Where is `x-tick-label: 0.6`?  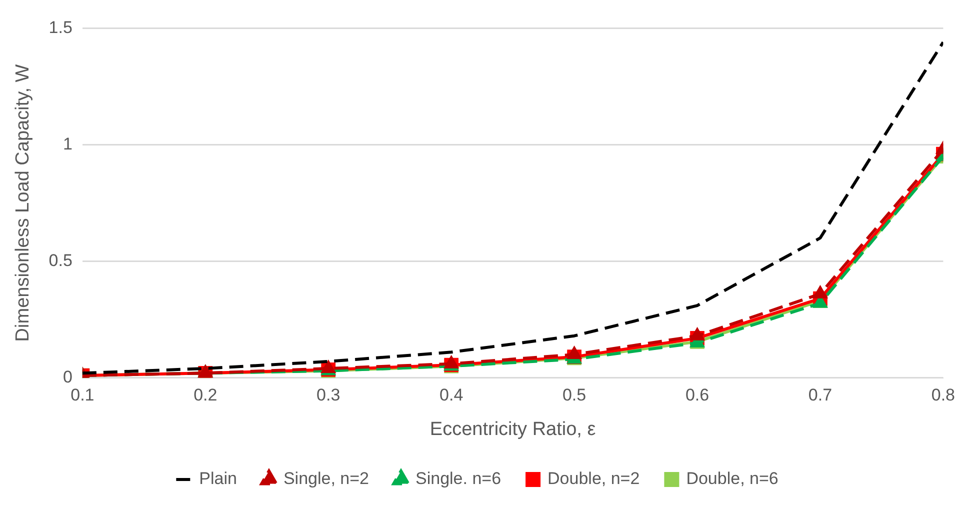
x-tick-label: 0.6 is located at coordinates (697, 395).